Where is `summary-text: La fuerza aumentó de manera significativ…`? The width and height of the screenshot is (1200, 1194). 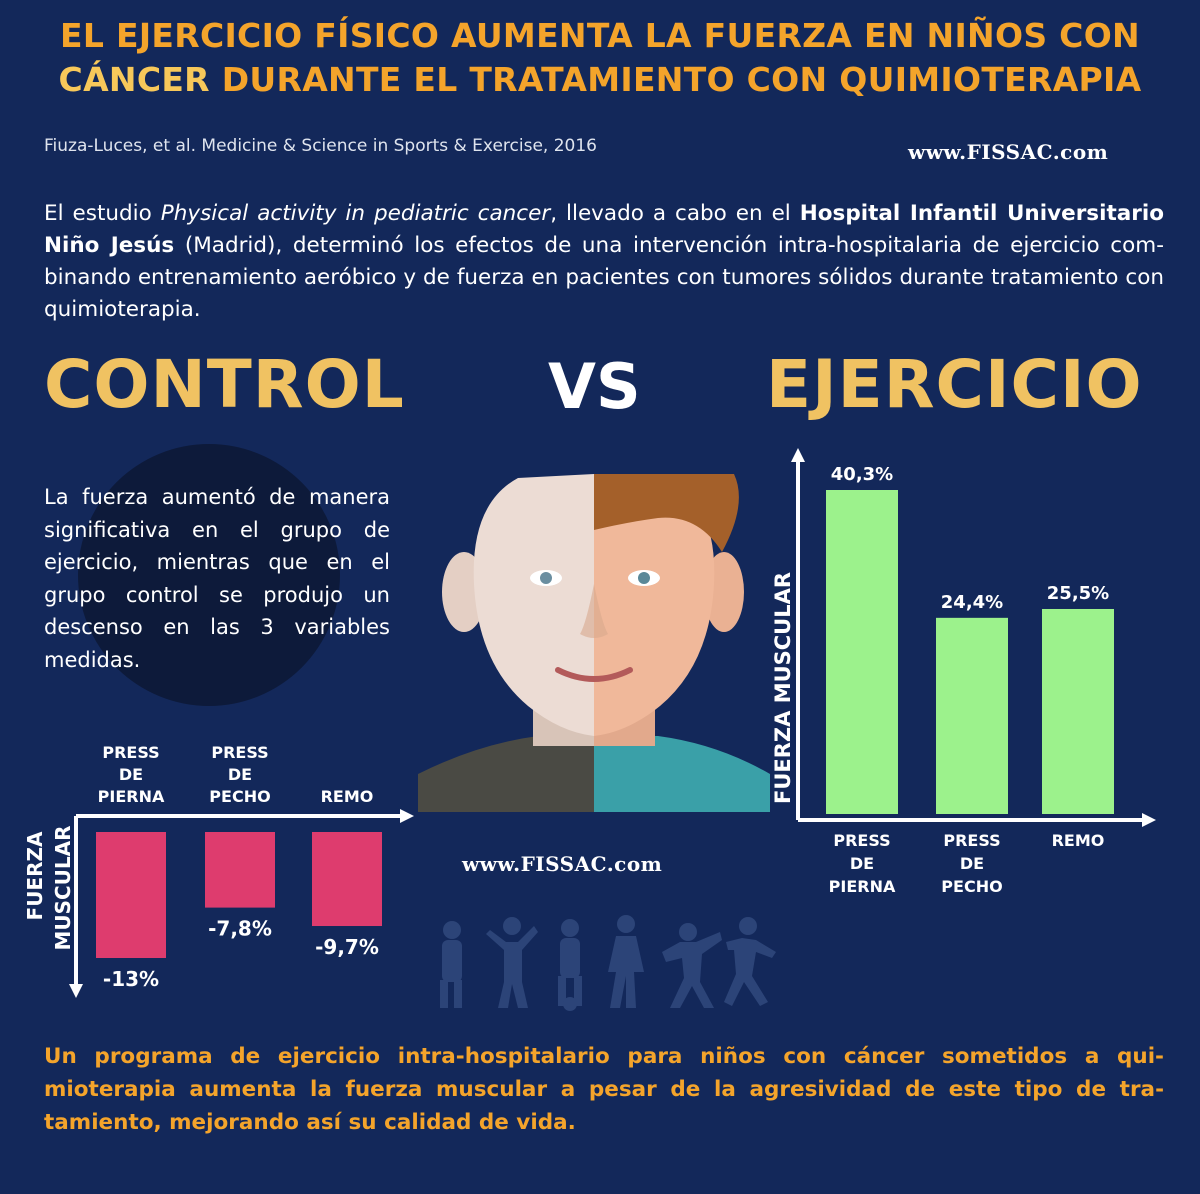
summary-text: La fuerza aumentó de manera significativ… is located at coordinates (217, 578).